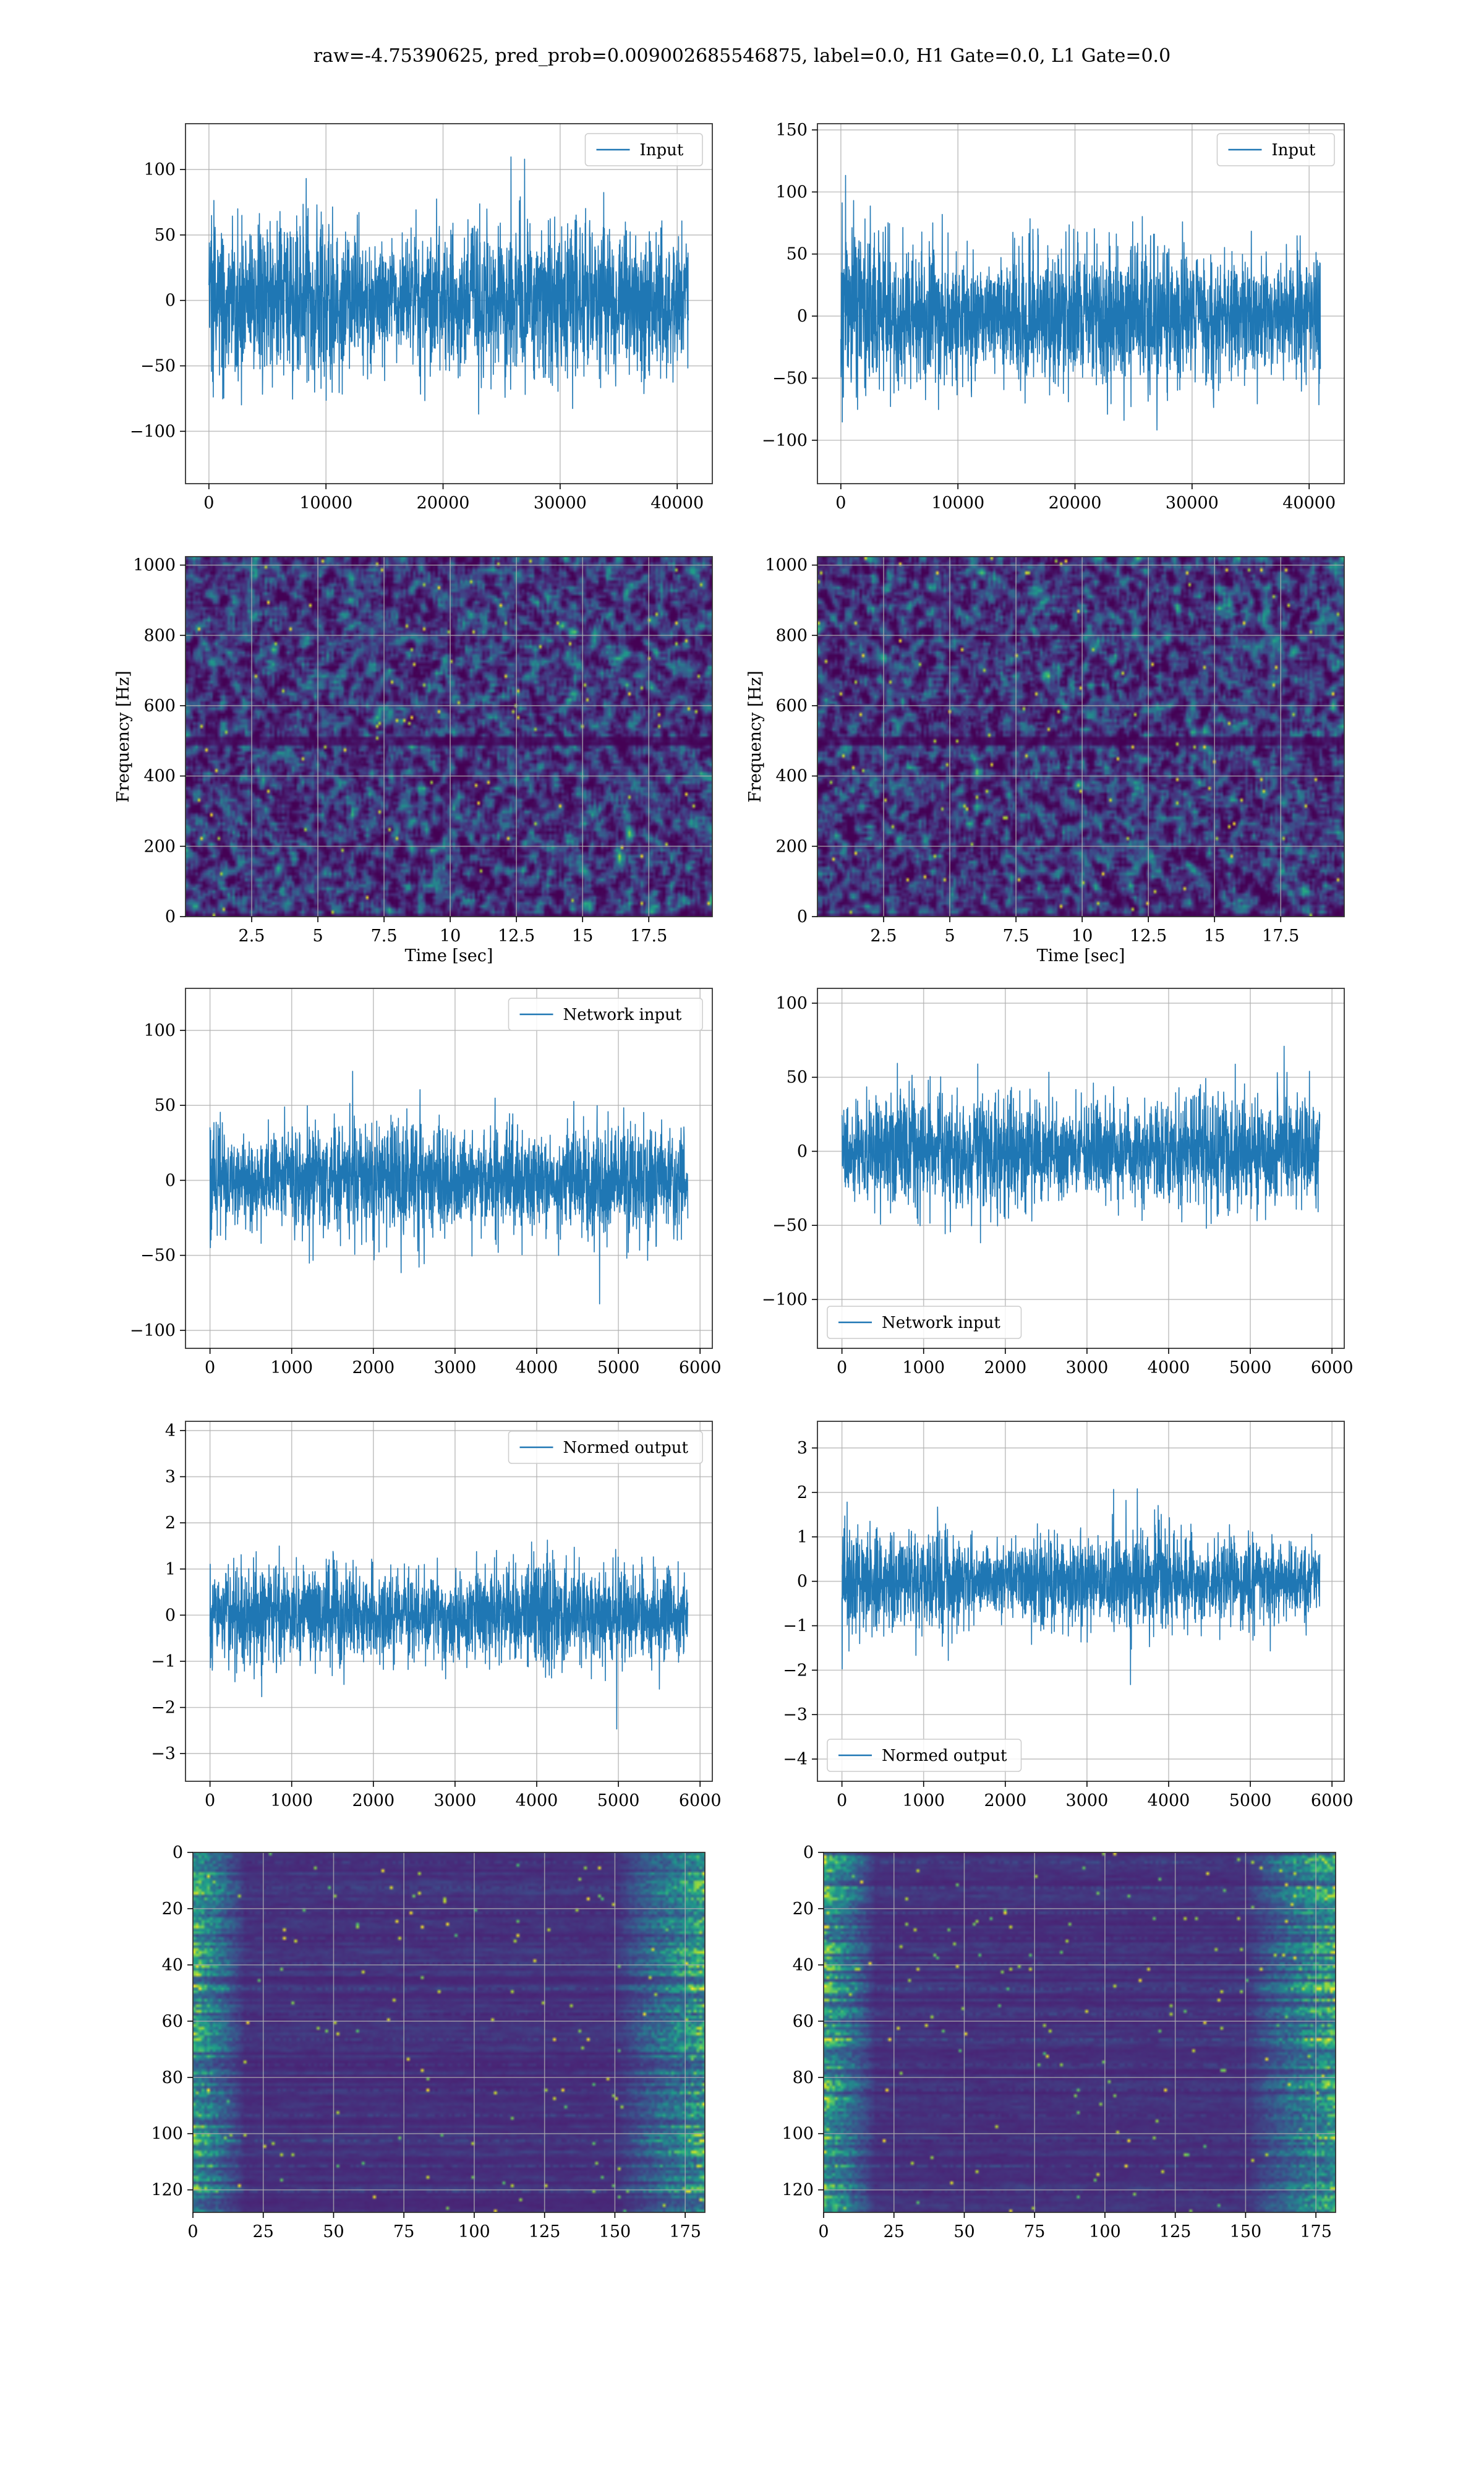 This screenshot has height=2474, width=1484. Describe the element at coordinates (210, 1367) in the screenshot. I see `network-input-h1-xtick-label-0: 0` at that location.